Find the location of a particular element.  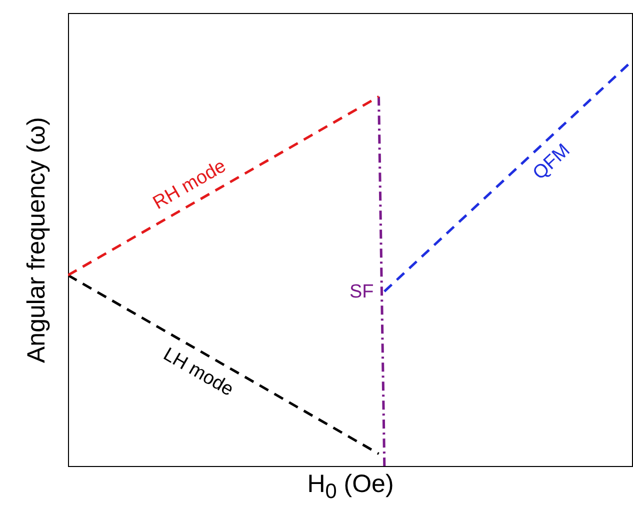

text: LH mode is located at coordinates (198, 372).